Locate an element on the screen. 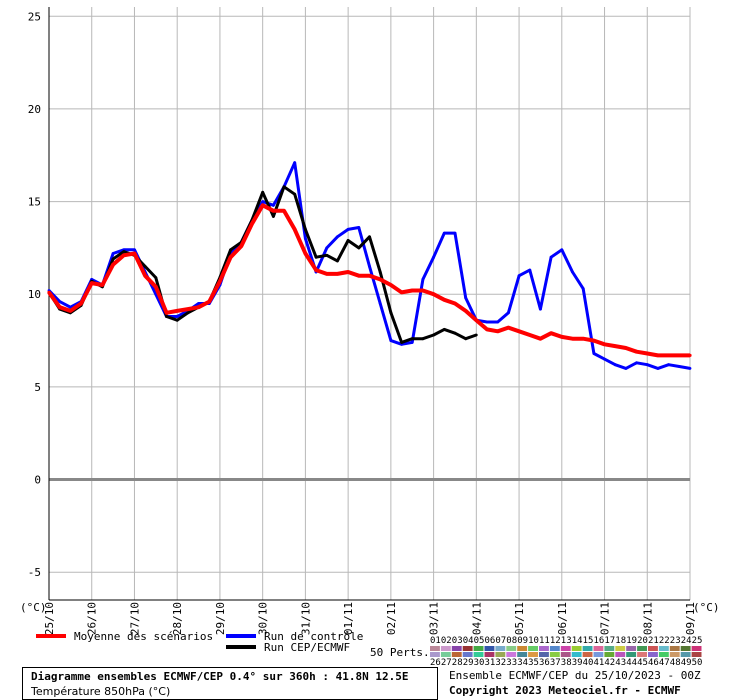 The height and width of the screenshot is (700, 740). perturbation-id-top: 25 is located at coordinates (697, 641).